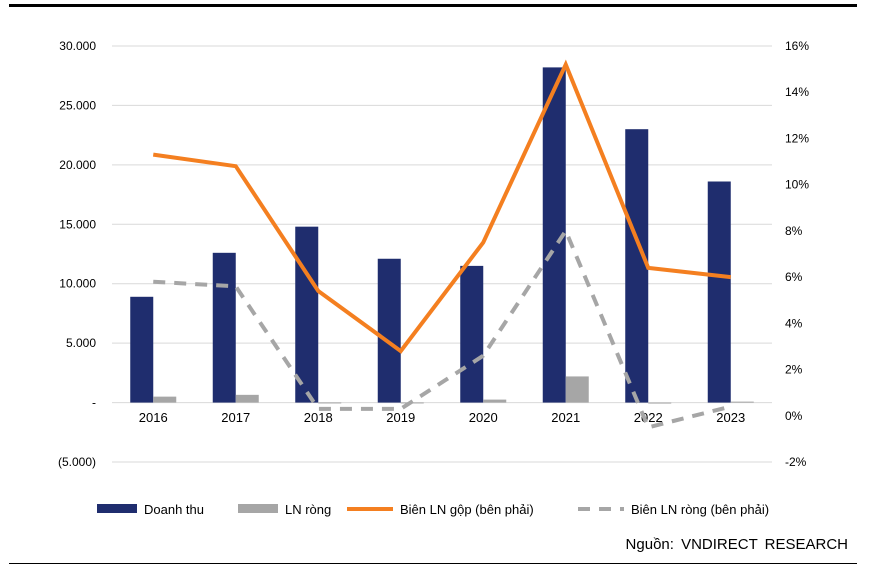 The width and height of the screenshot is (870, 583). What do you see at coordinates (307, 314) in the screenshot?
I see `bar-doanh-thu-2018` at bounding box center [307, 314].